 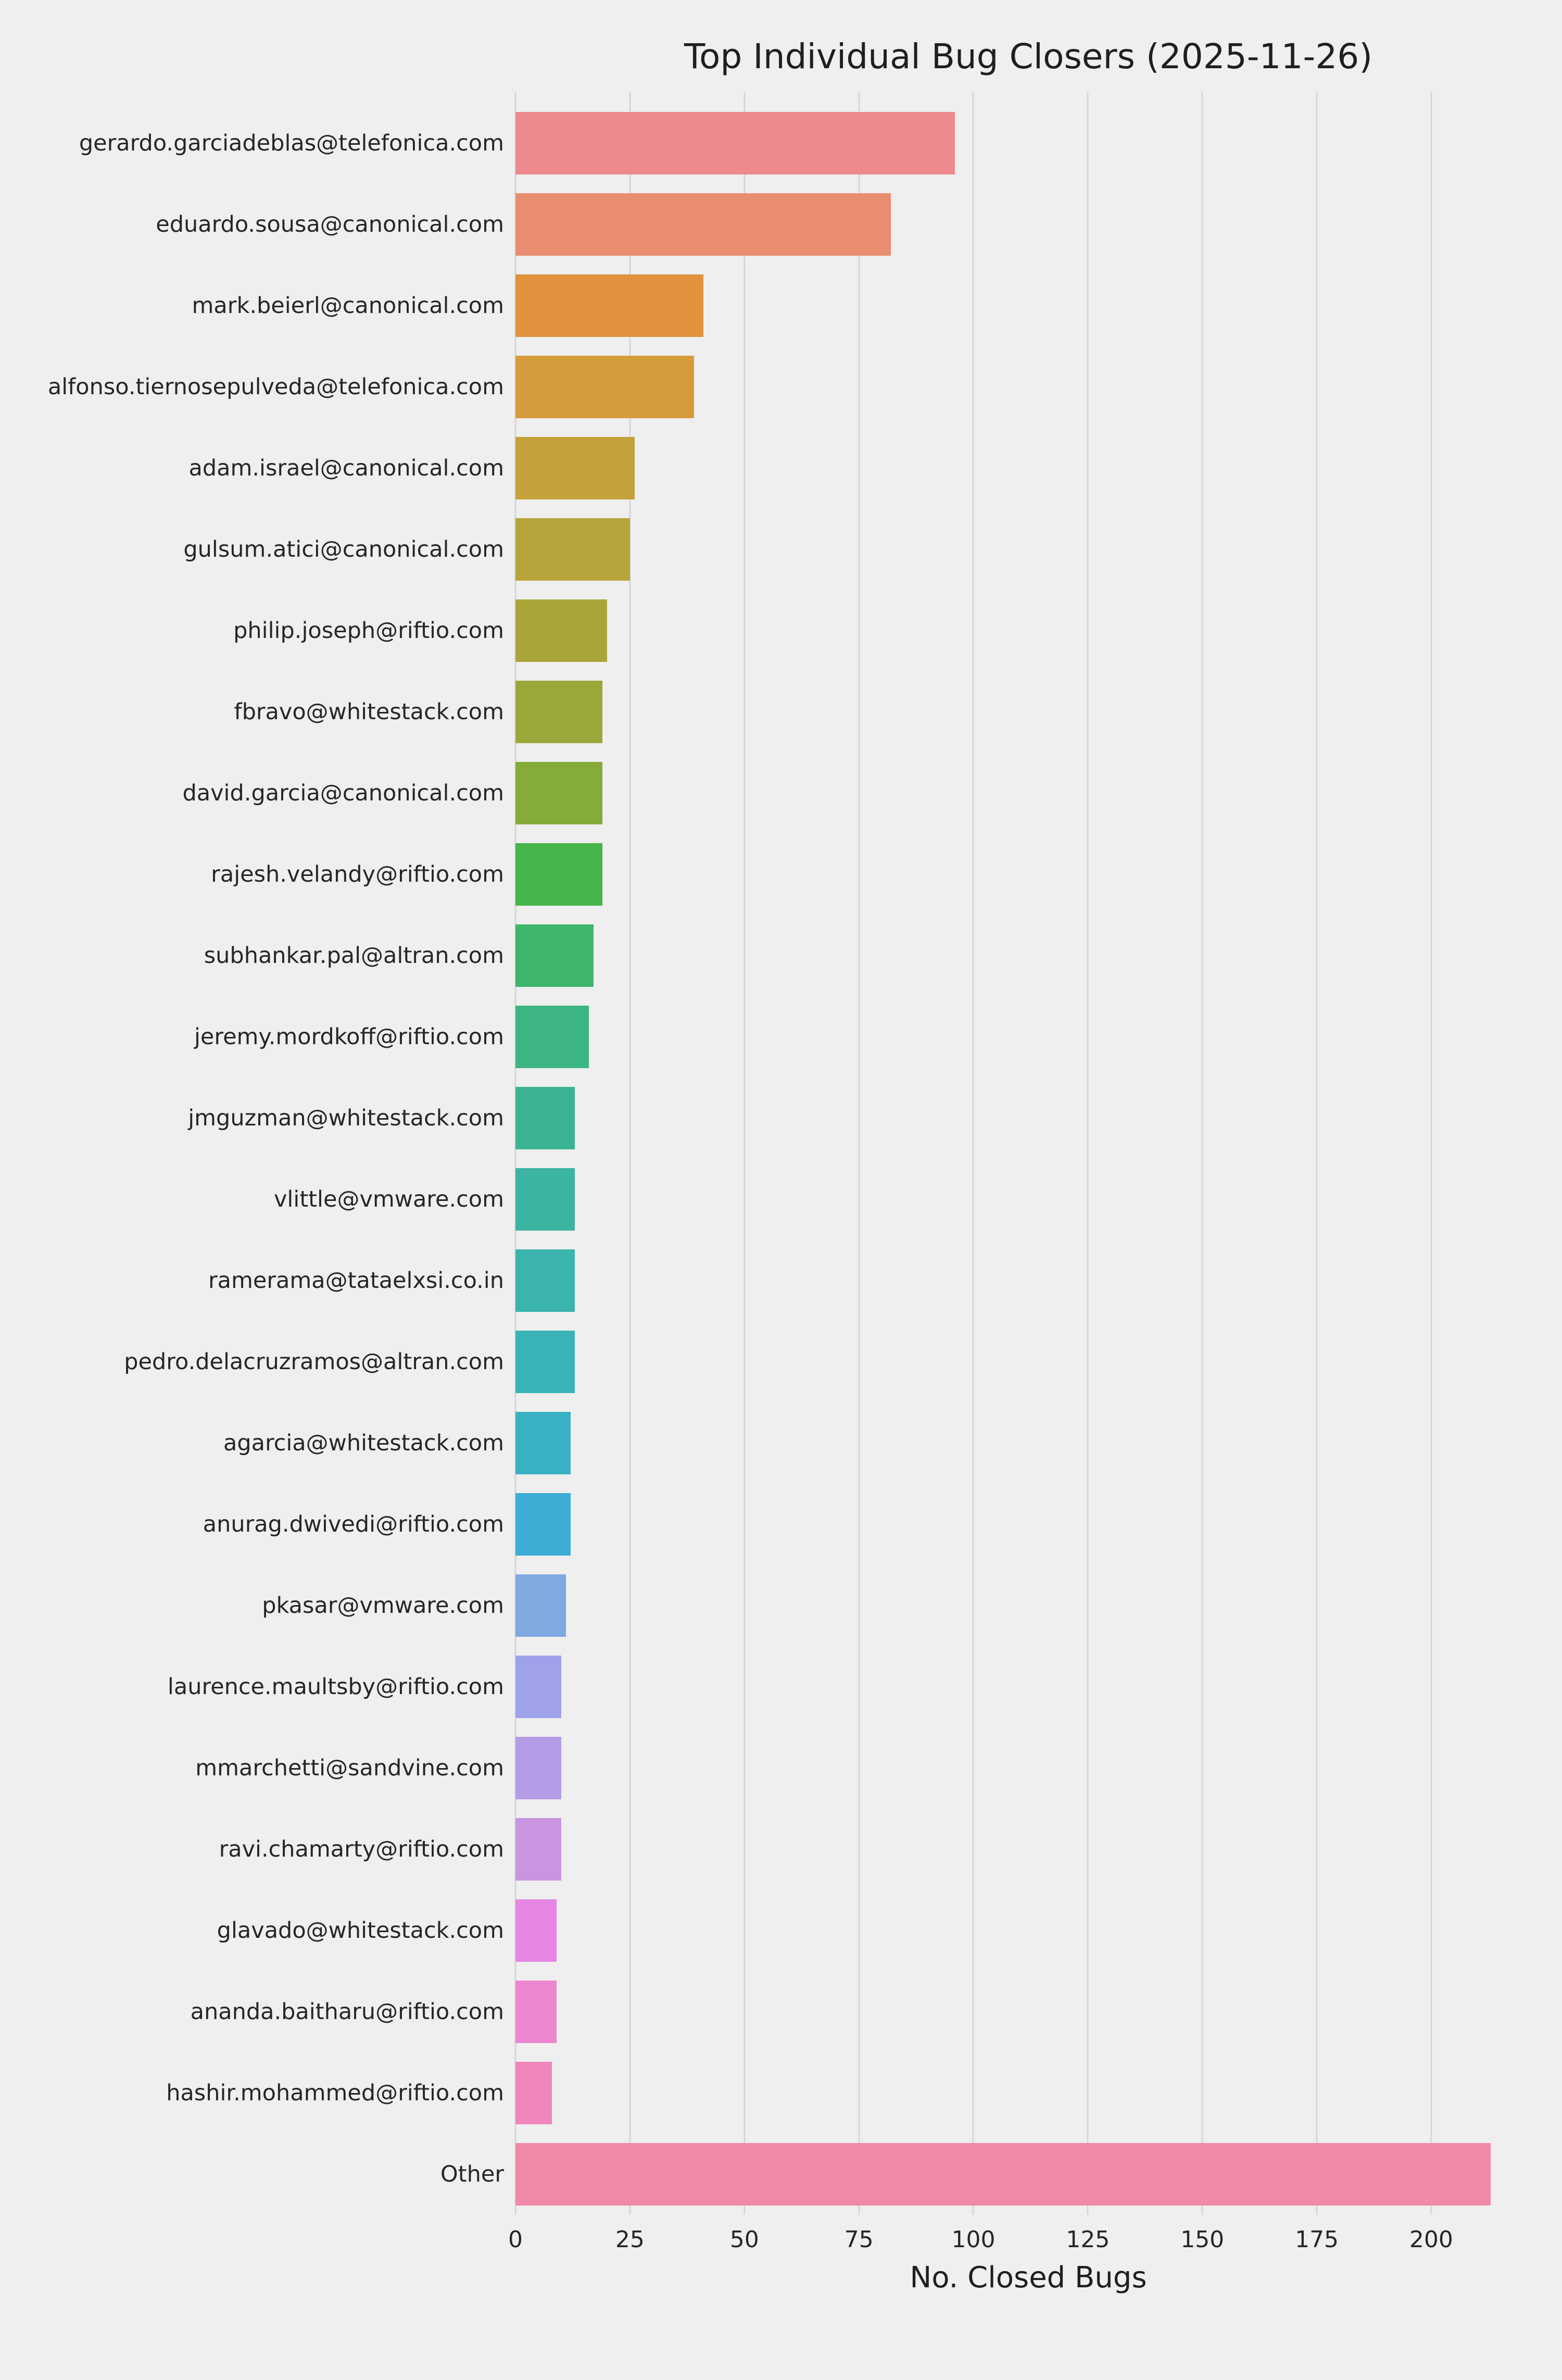 I want to click on x-tick-label: 75, so click(x=859, y=2239).